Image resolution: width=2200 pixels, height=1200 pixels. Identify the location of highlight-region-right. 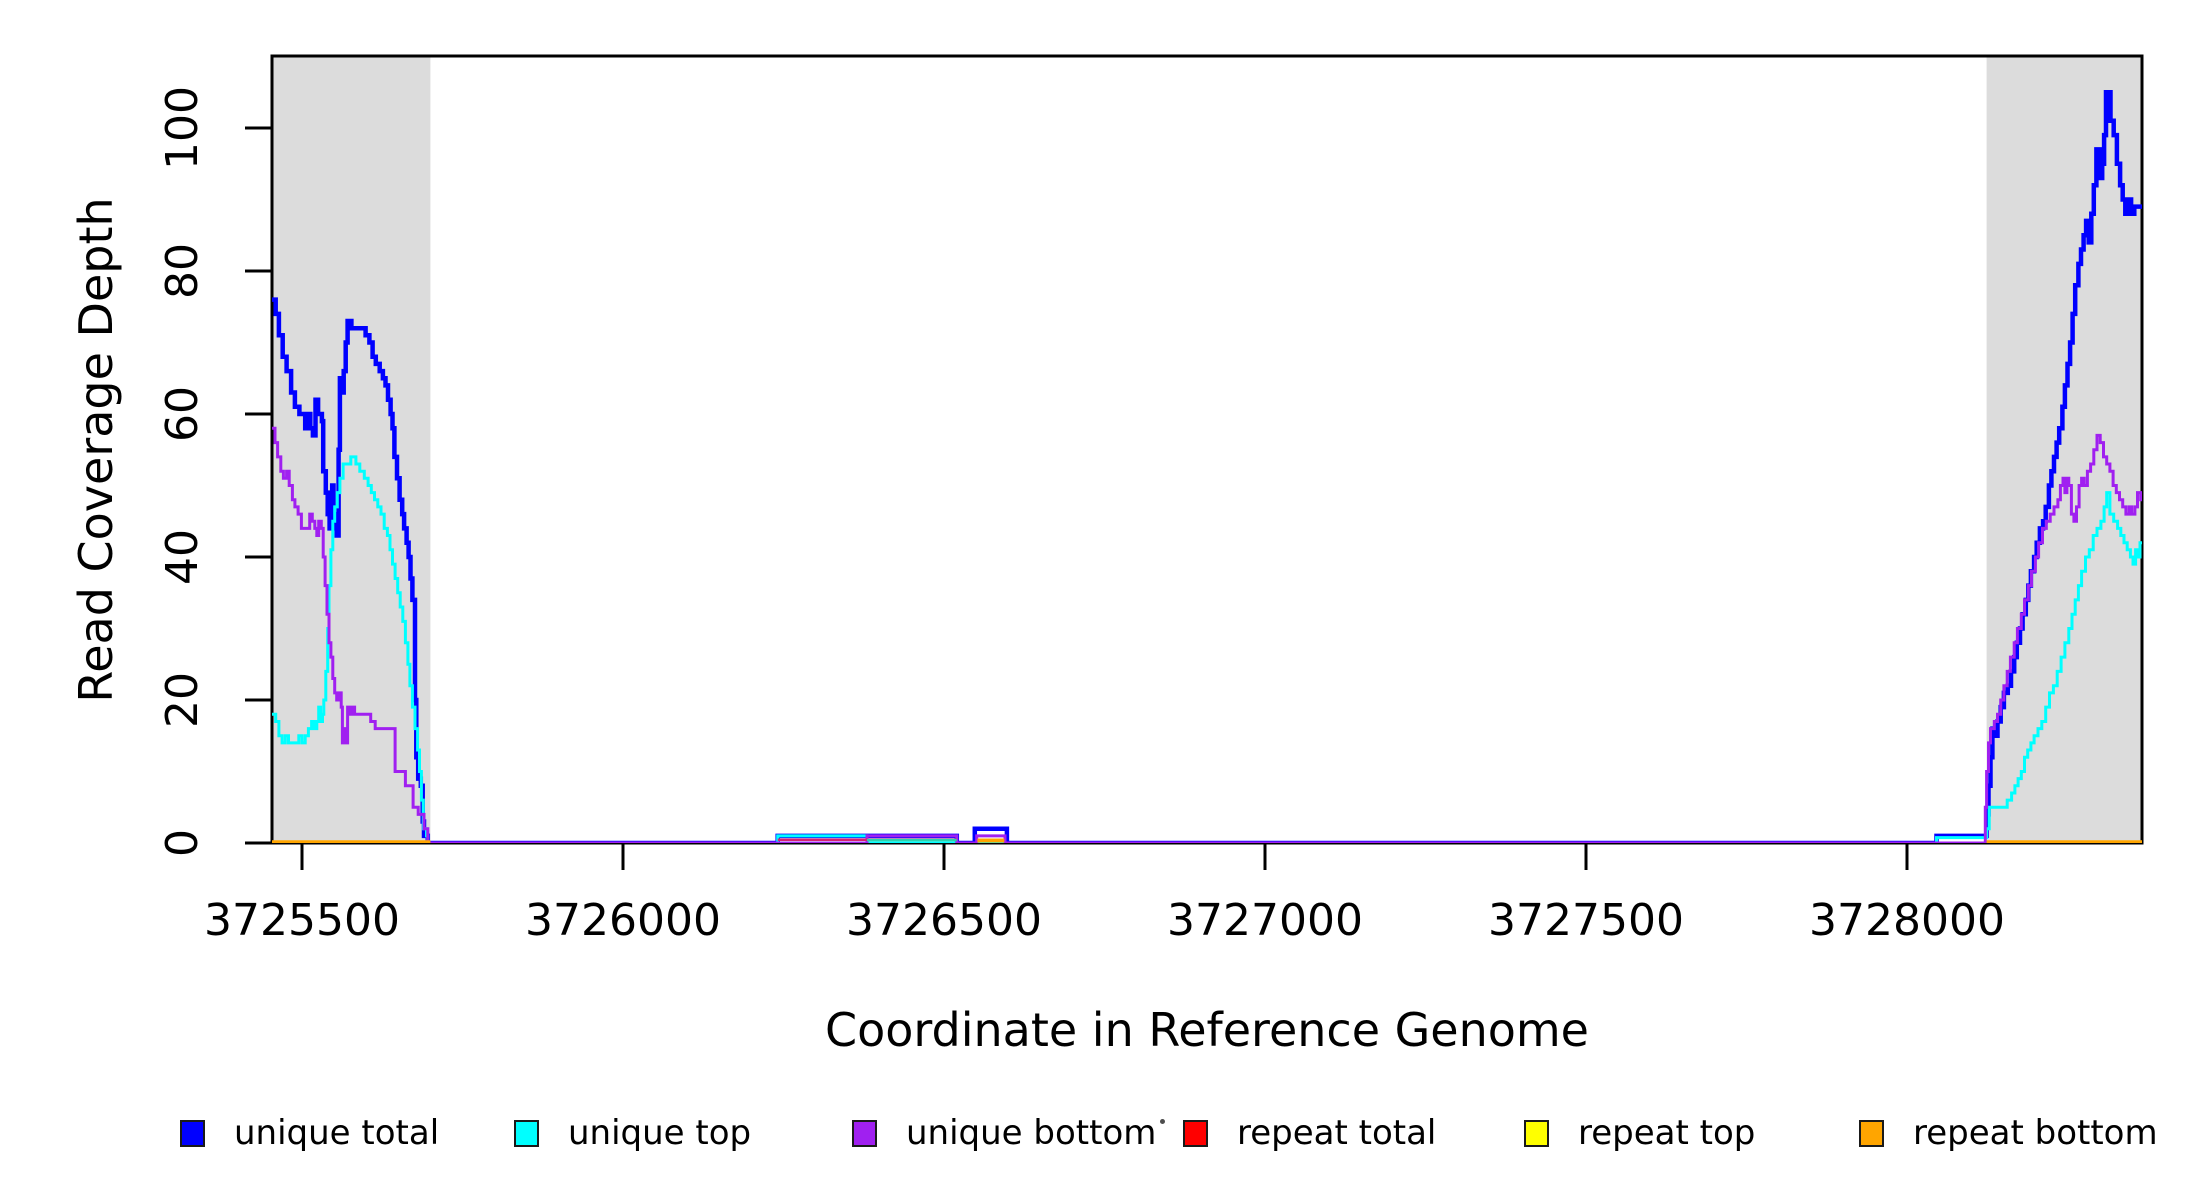
(2064, 449).